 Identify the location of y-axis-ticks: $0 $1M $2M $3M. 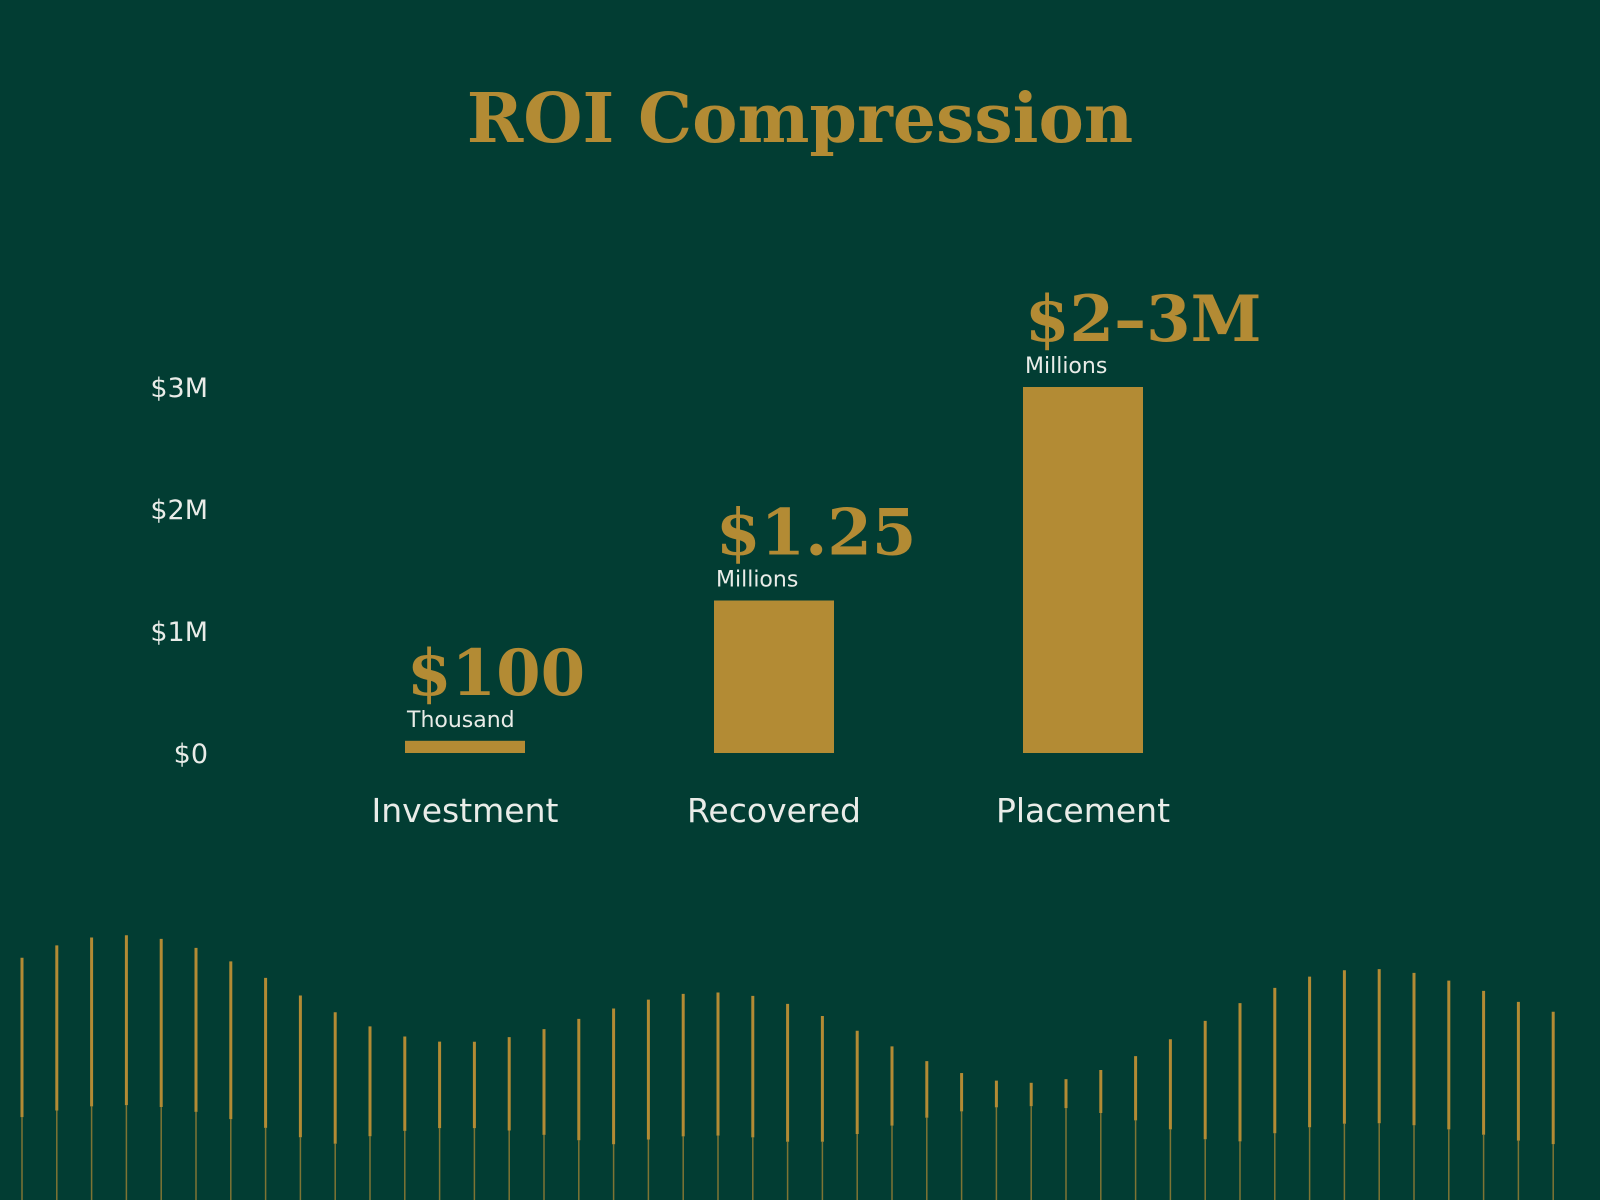
(179, 571).